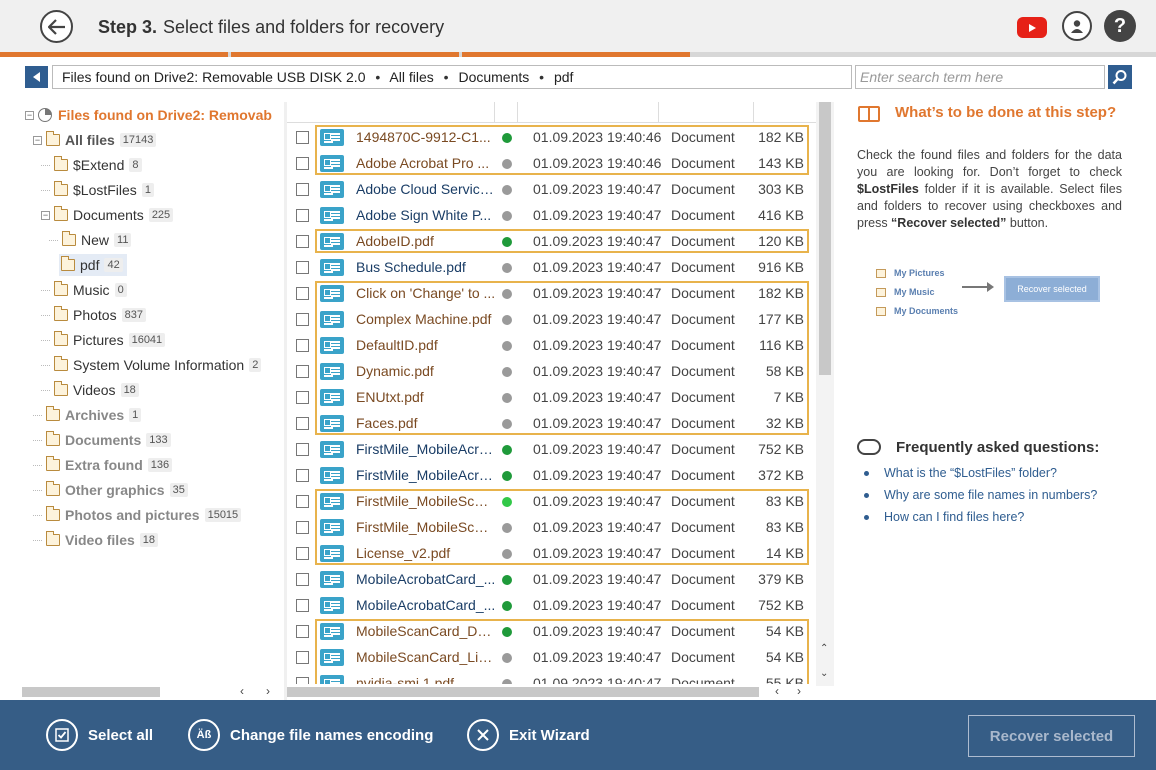 The width and height of the screenshot is (1156, 770). I want to click on help-button: ?, so click(1120, 26).